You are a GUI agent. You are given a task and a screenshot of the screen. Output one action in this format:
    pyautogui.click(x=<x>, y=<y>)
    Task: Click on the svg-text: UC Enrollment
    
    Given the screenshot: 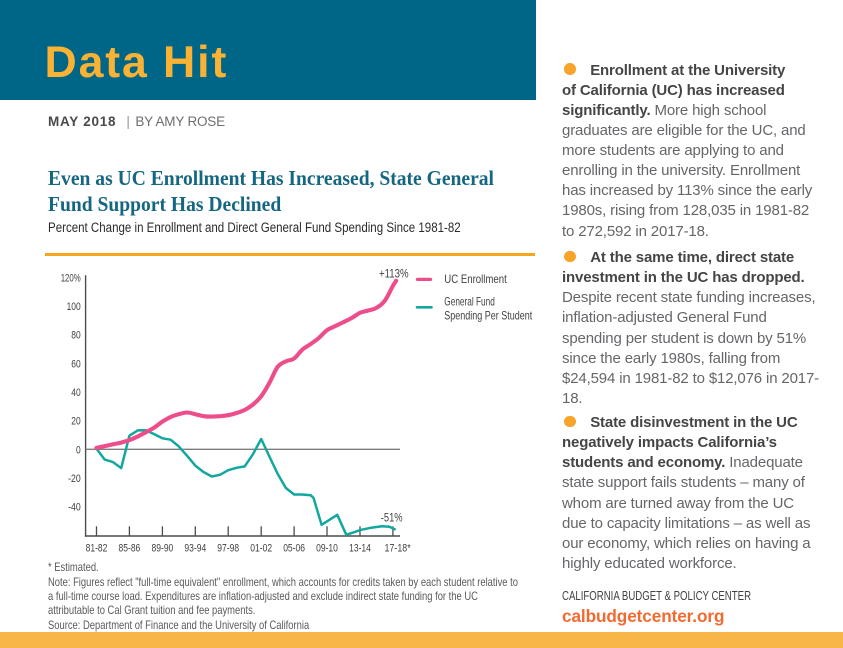 What is the action you would take?
    pyautogui.click(x=475, y=279)
    